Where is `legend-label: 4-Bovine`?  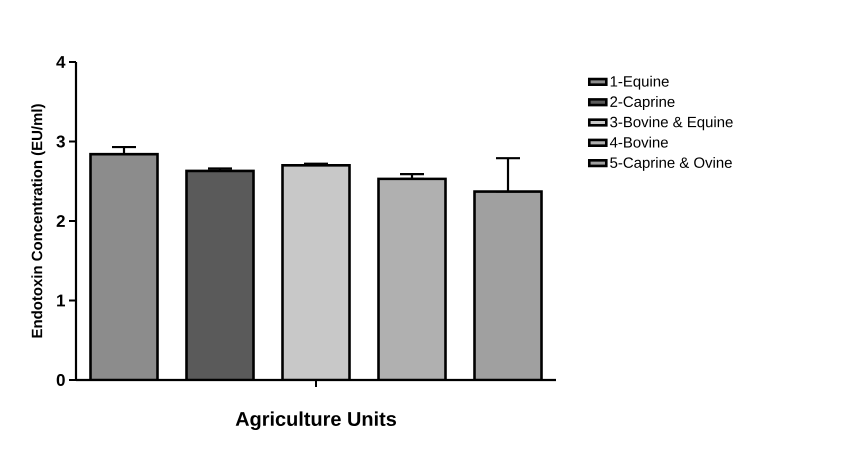
legend-label: 4-Bovine is located at coordinates (639, 142).